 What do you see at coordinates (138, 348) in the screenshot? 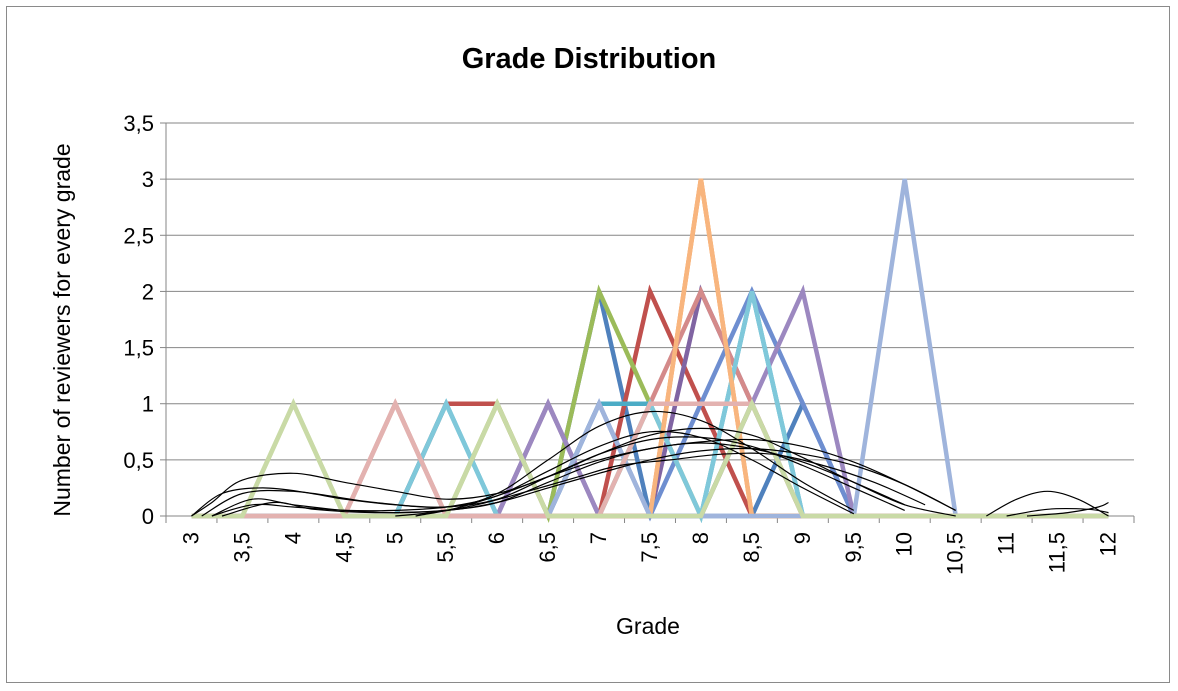
I see `y-tick-label: 1,5` at bounding box center [138, 348].